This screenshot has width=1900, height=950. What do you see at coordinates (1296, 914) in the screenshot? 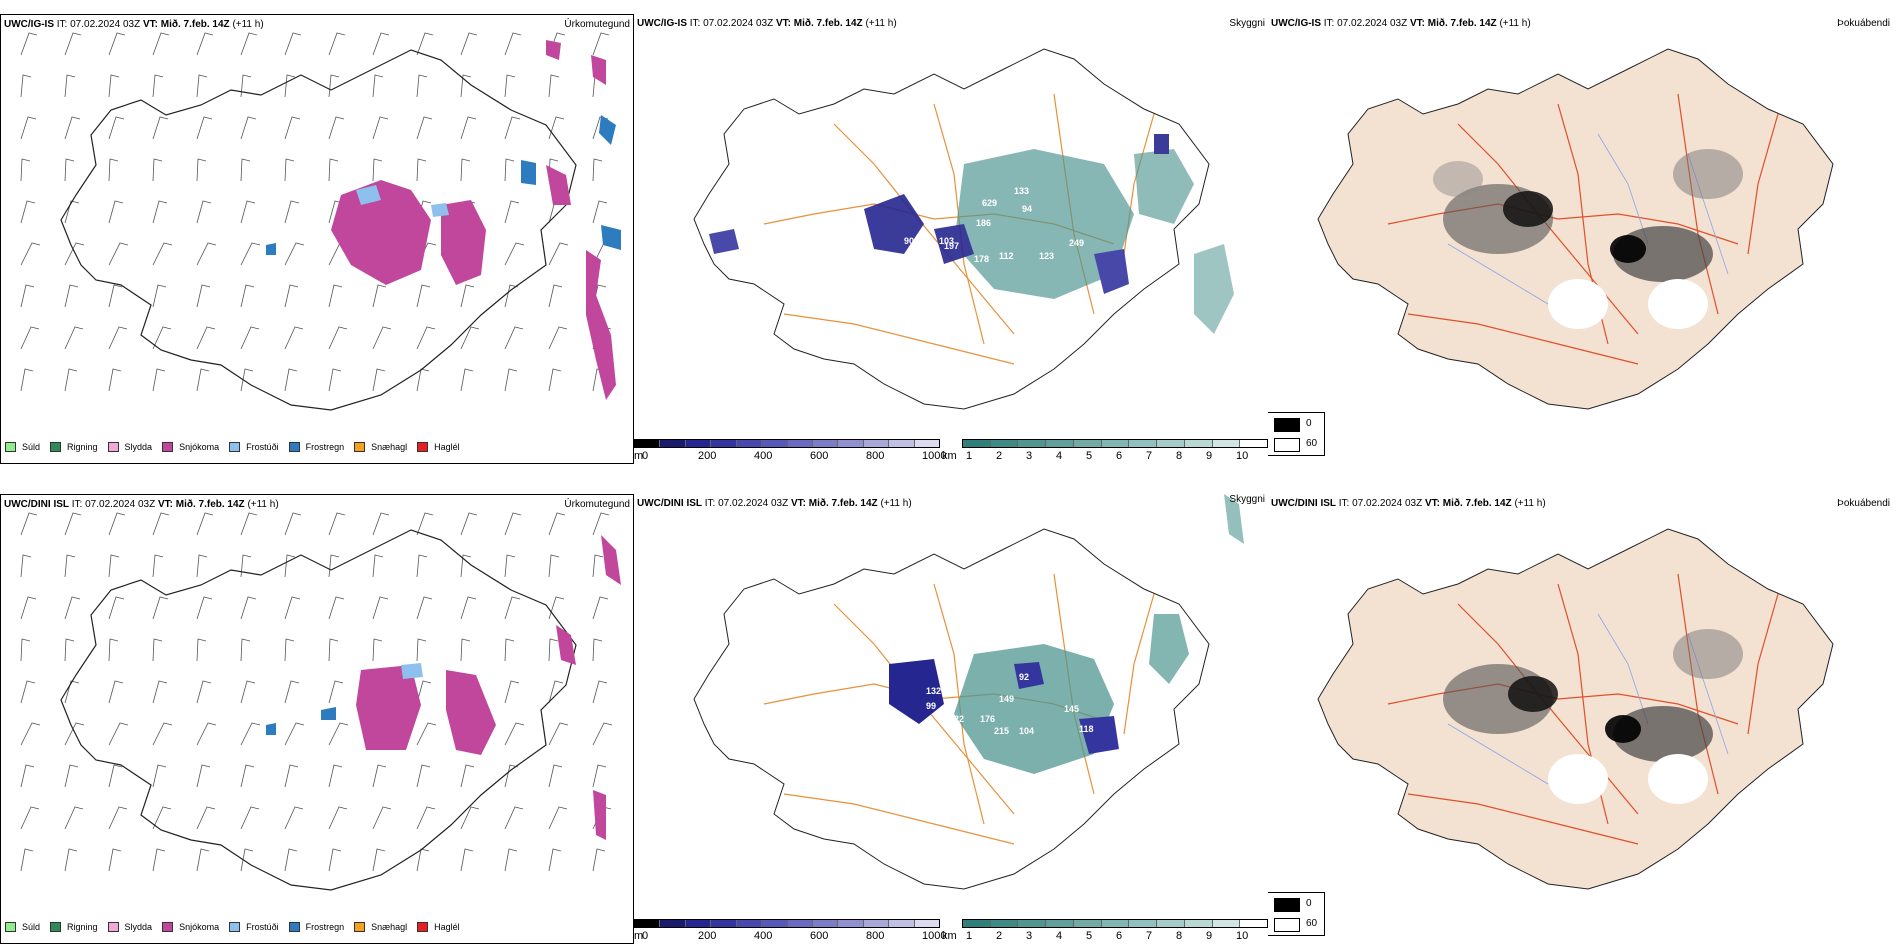
I see `fog-legend: 0 60` at bounding box center [1296, 914].